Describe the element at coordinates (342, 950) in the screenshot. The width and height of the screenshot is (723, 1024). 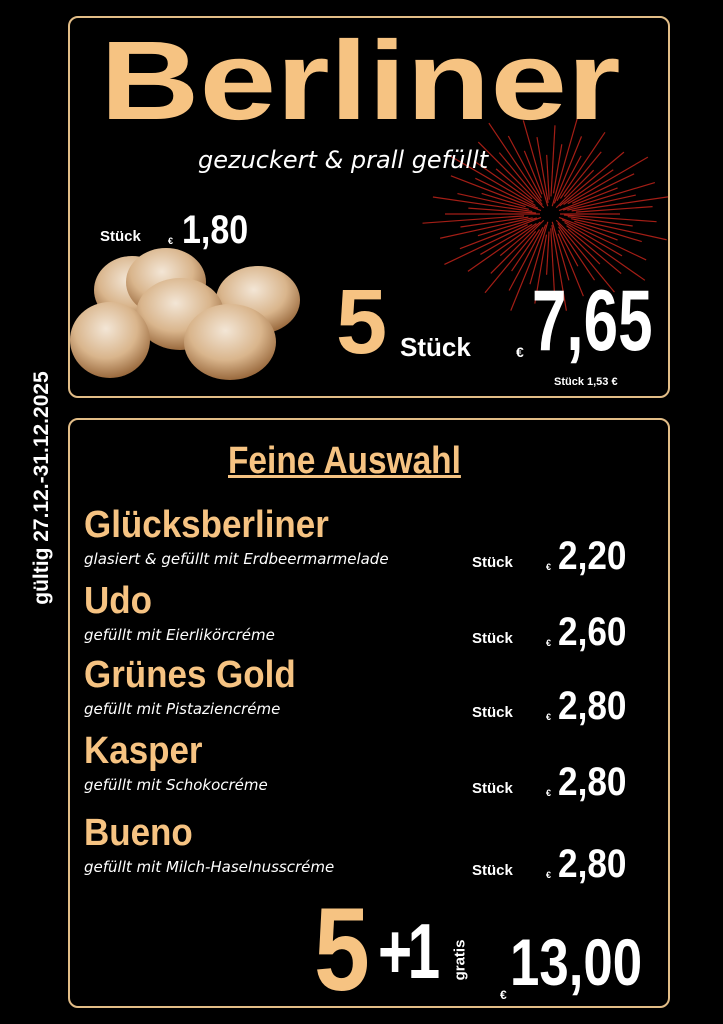
I see `offer-quantity: 5` at that location.